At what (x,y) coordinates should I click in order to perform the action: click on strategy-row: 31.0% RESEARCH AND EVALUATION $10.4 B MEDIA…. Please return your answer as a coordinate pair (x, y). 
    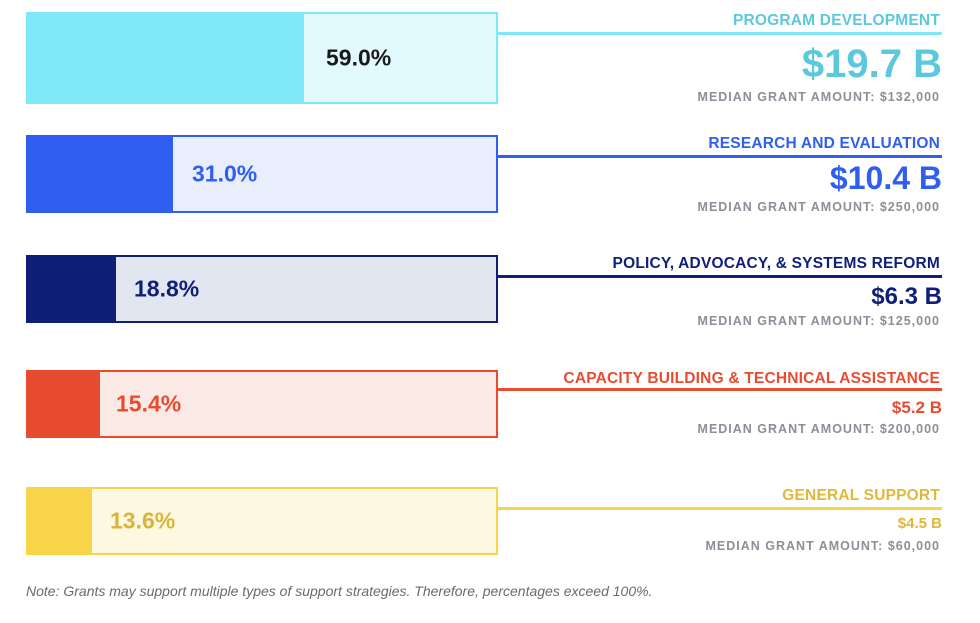
    Looking at the image, I should click on (490, 174).